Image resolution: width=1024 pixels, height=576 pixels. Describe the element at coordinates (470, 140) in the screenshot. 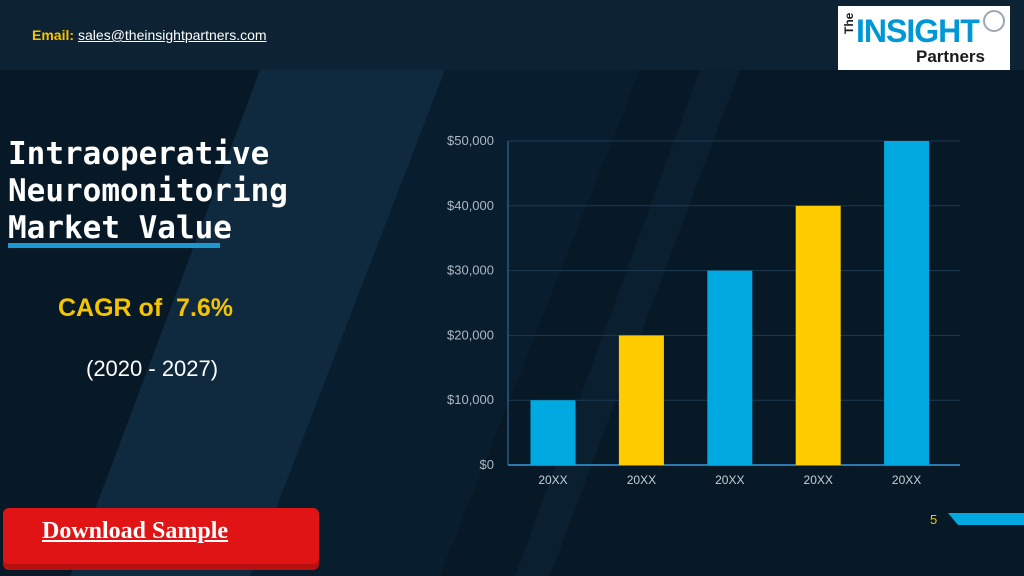

I see `y-tick-label: $50,000` at that location.